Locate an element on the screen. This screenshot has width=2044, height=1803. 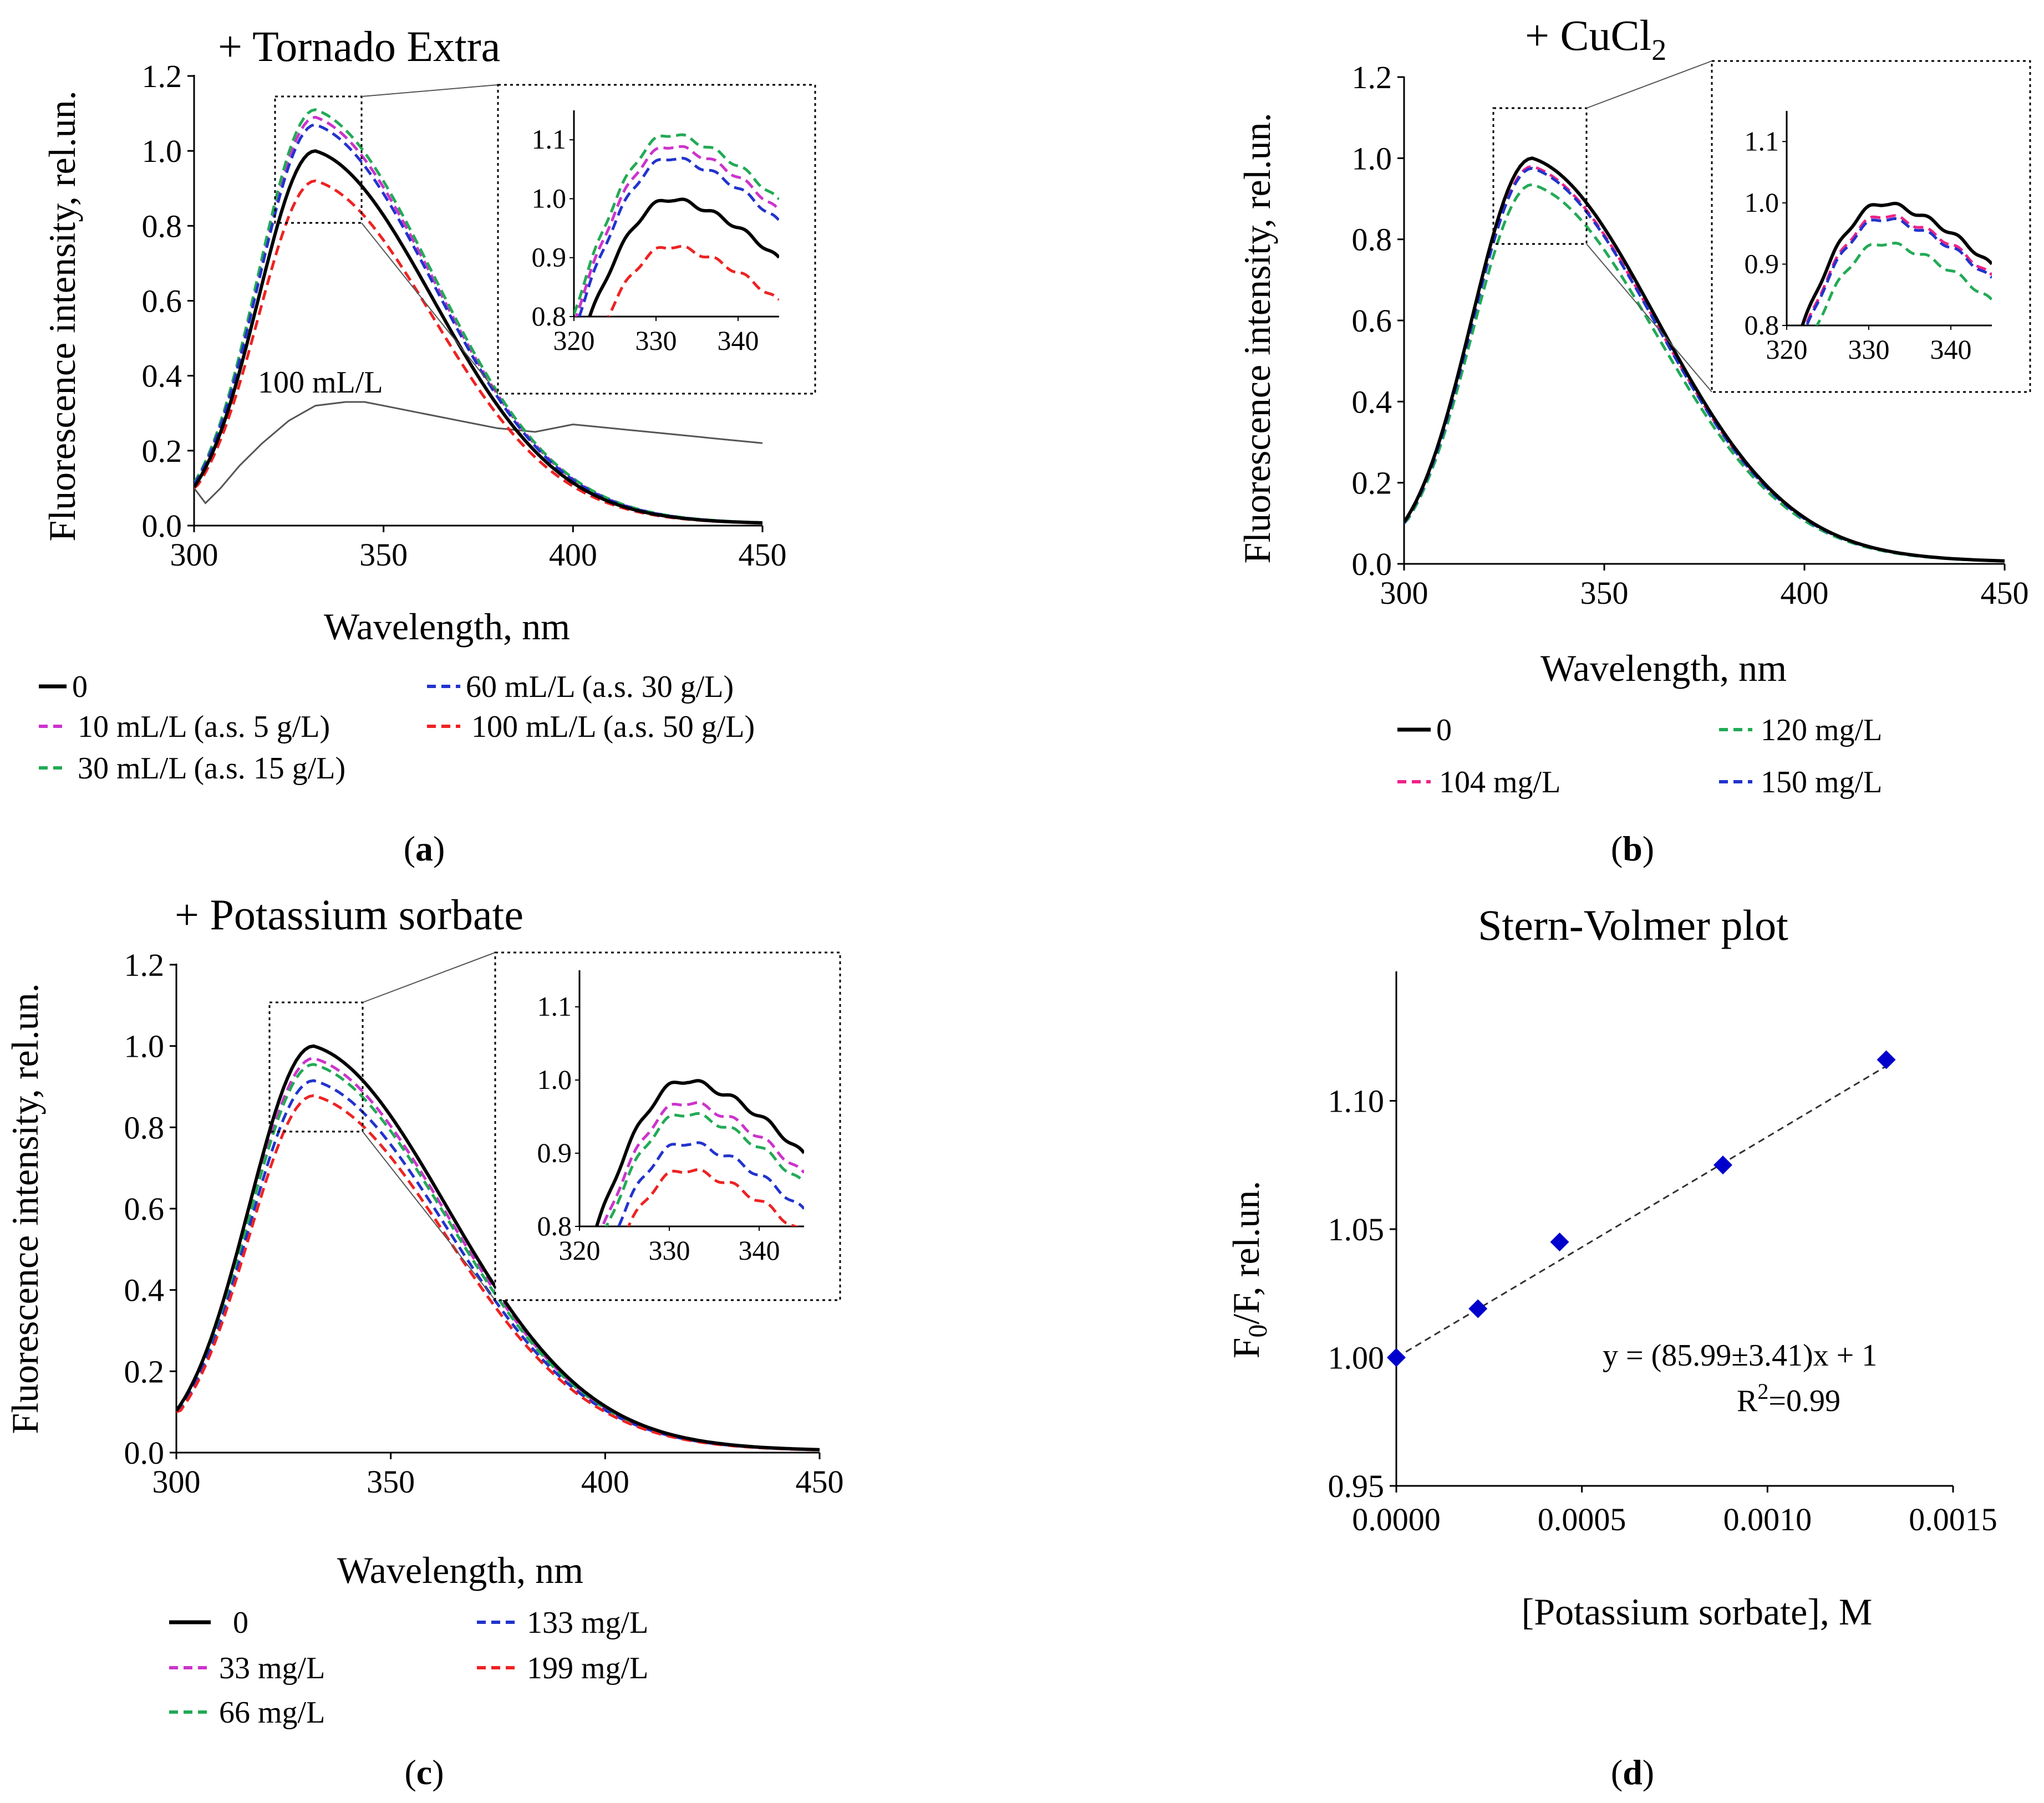
panel-a-xlabel: Wavelength, nm is located at coordinates (447, 626).